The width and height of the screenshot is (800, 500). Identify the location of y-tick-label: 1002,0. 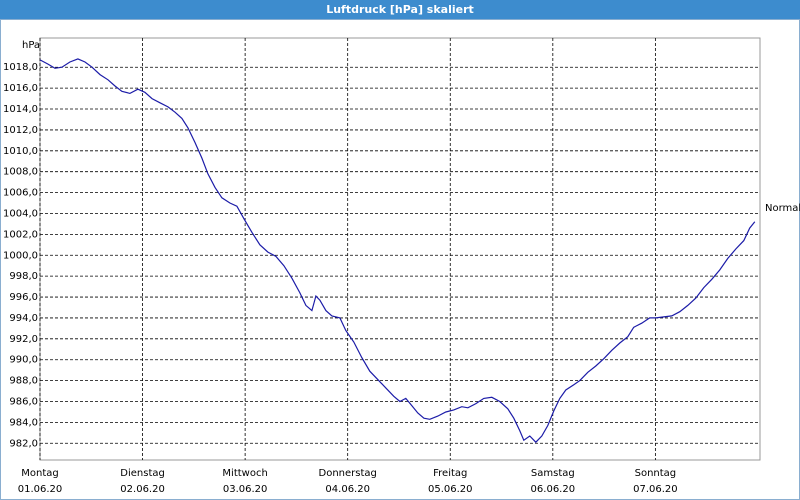
(20, 234).